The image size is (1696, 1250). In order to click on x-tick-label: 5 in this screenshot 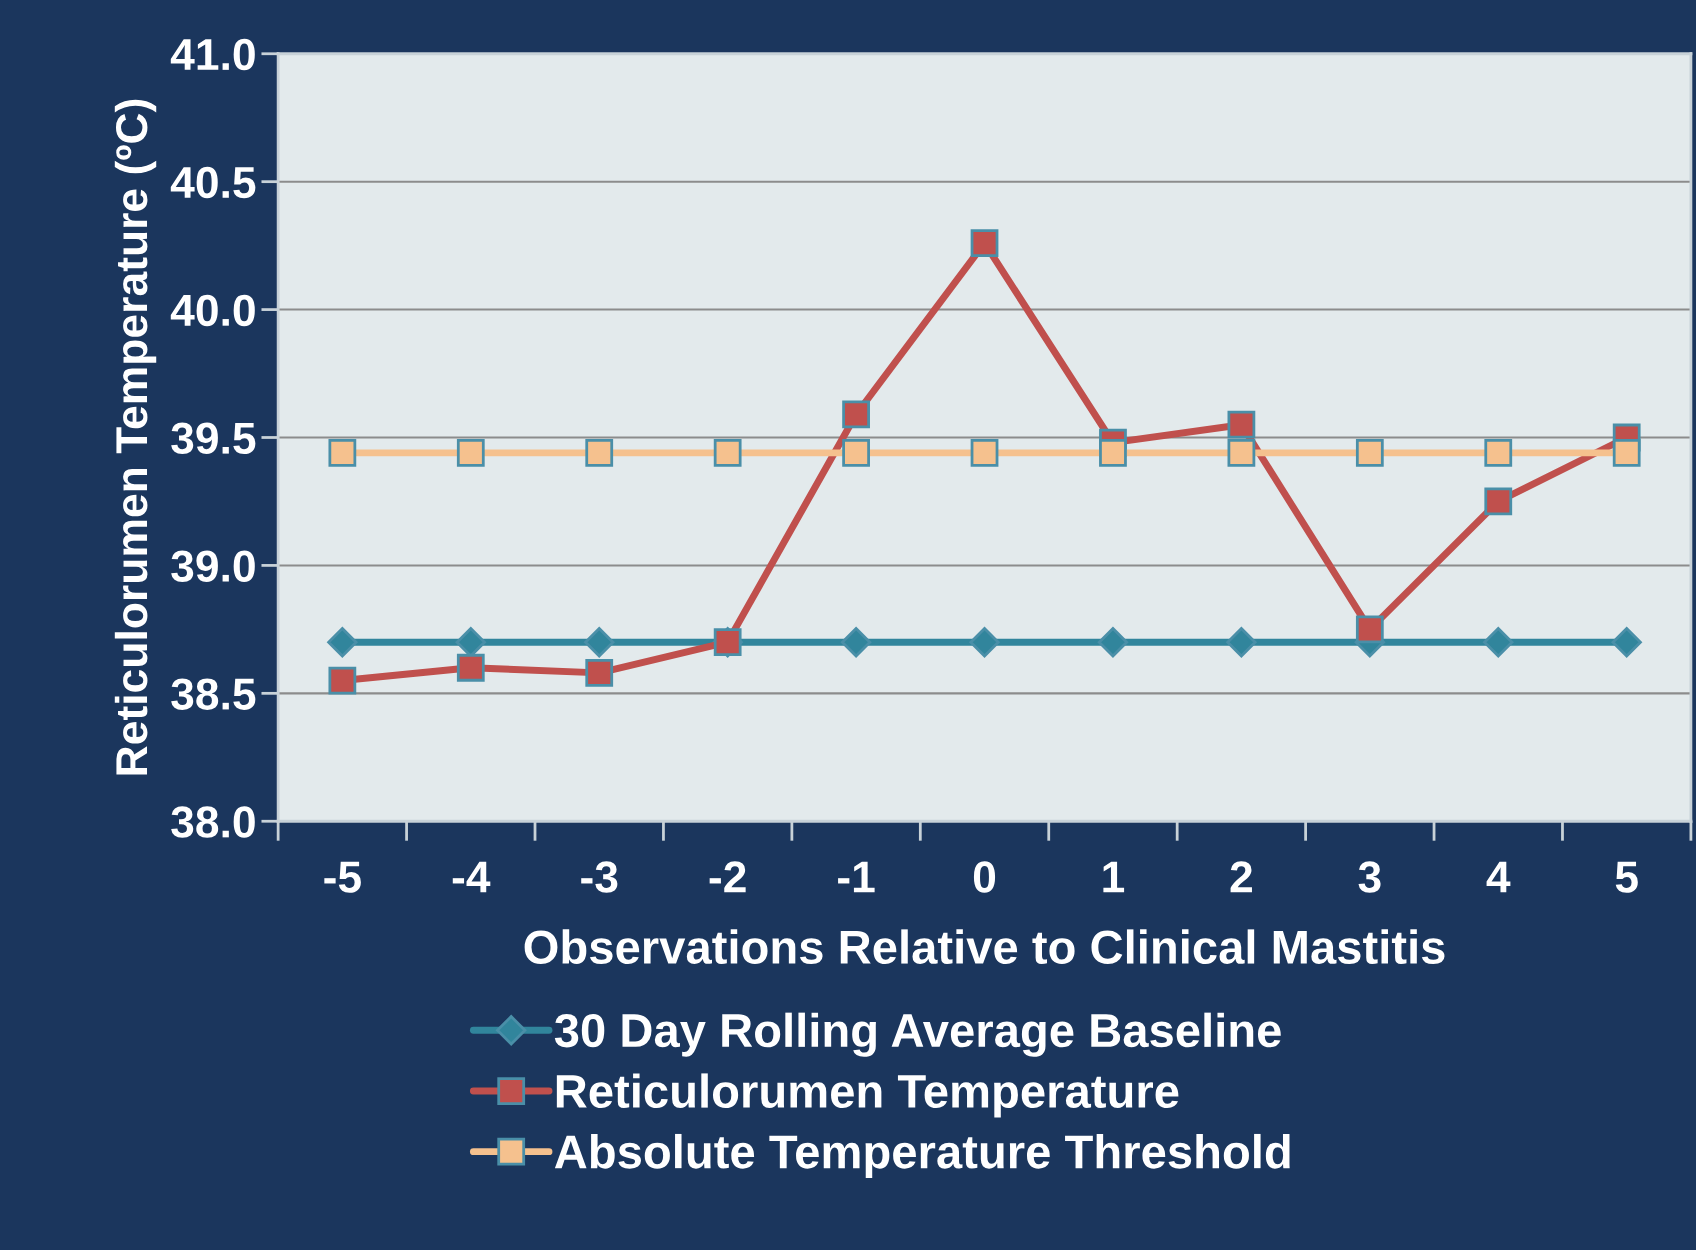, I will do `click(1626, 877)`.